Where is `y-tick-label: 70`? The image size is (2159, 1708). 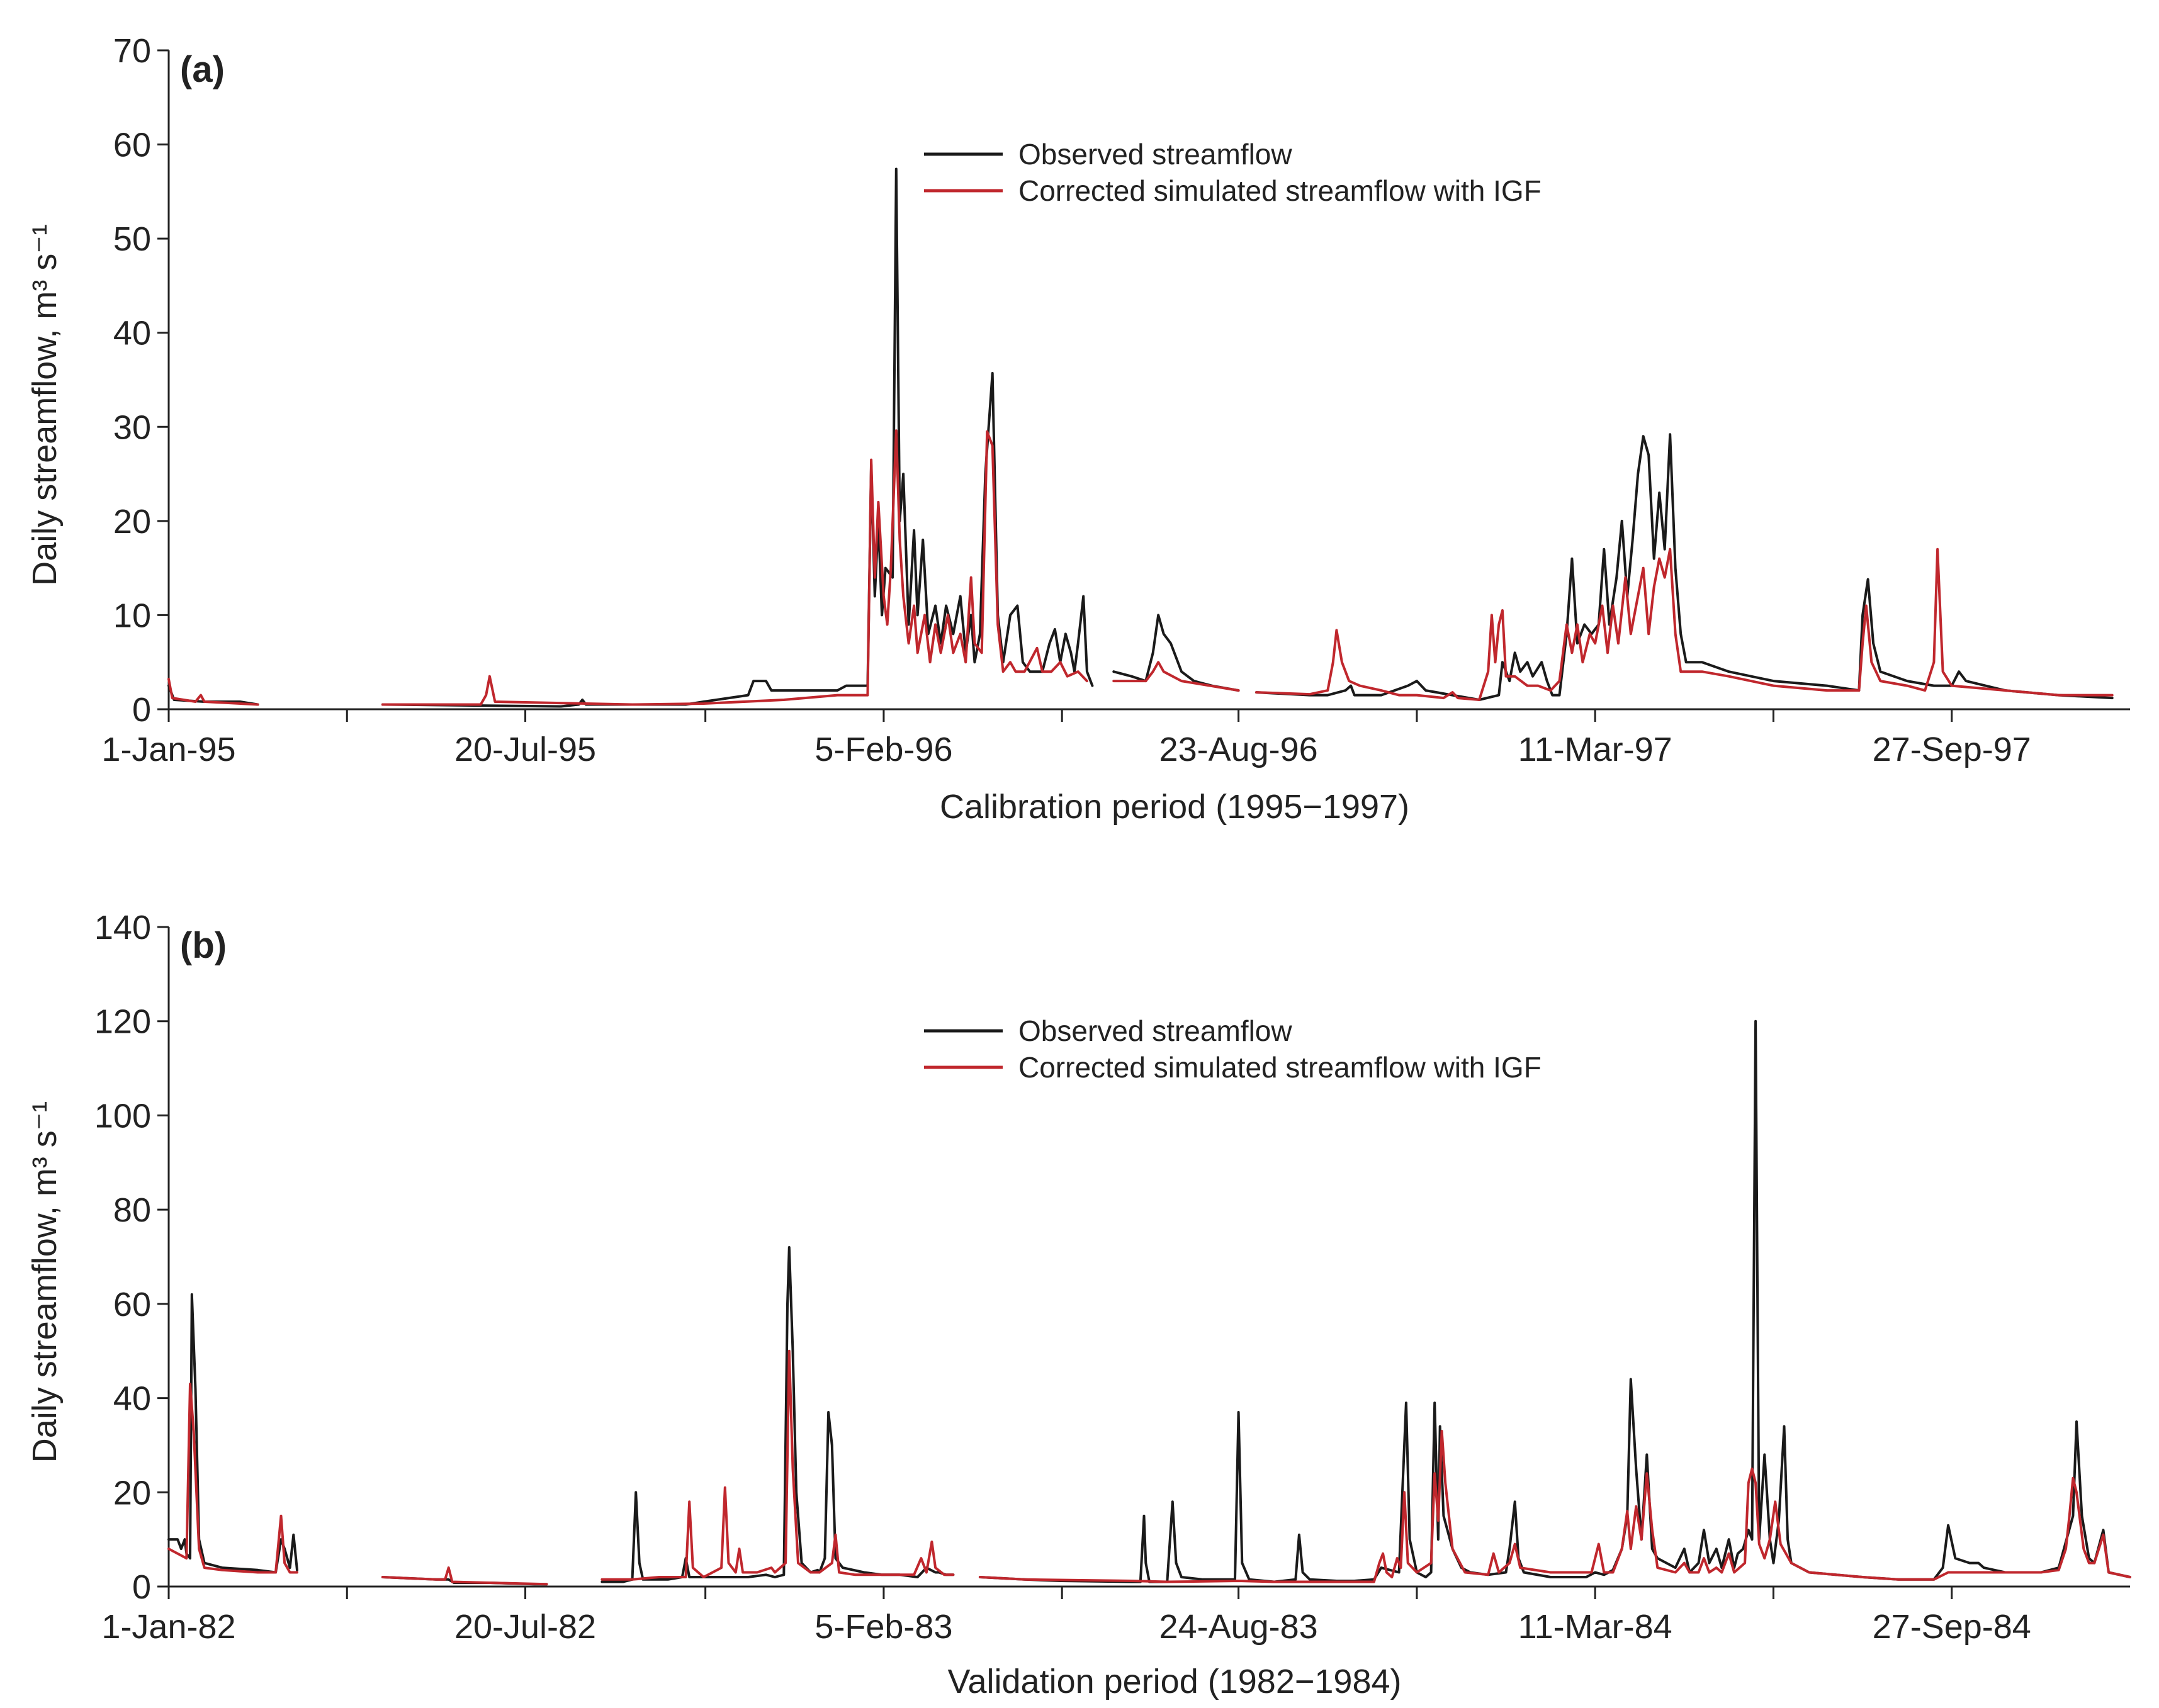
y-tick-label: 70 is located at coordinates (132, 51).